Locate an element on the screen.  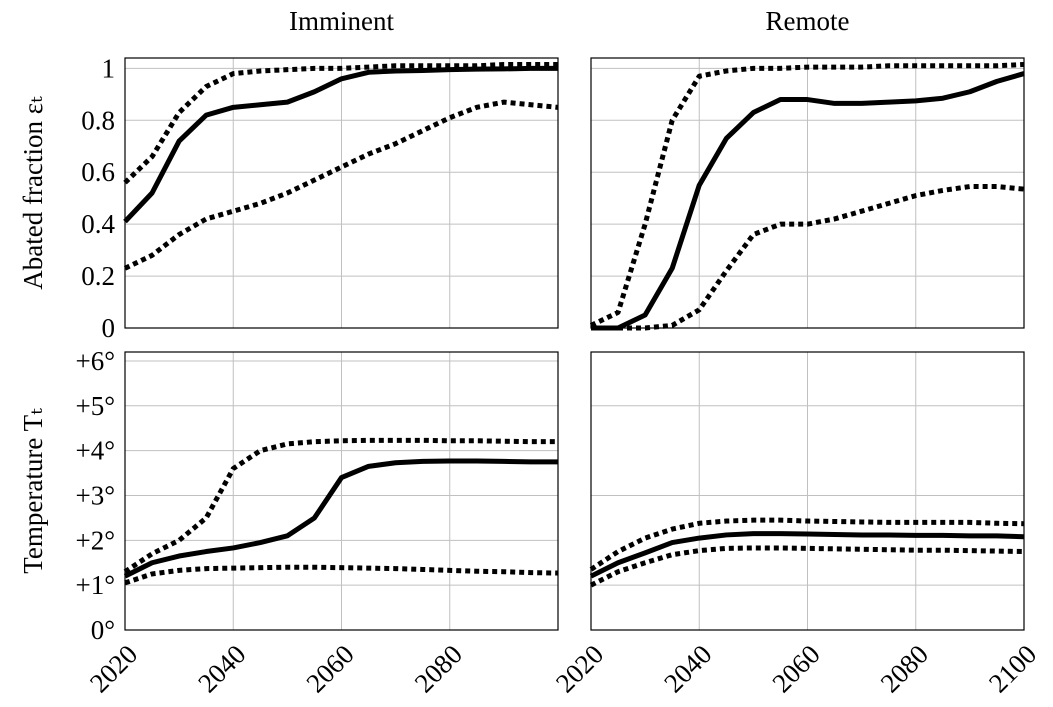
y-tick-label: 0.2 is located at coordinates (98, 276).